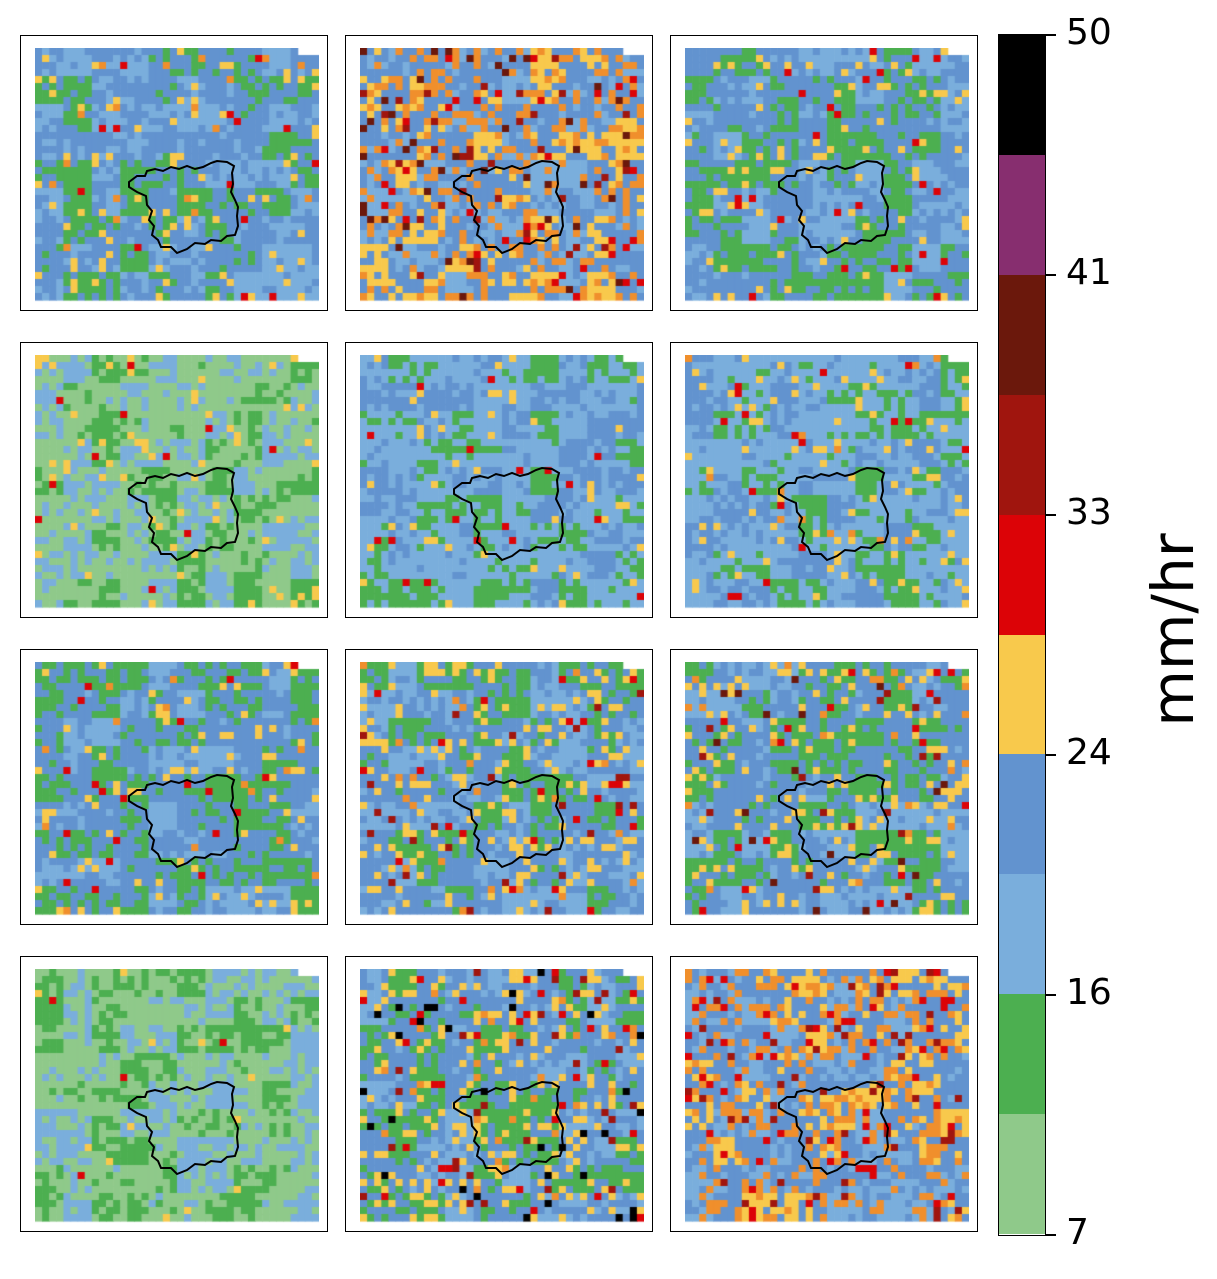 The height and width of the screenshot is (1279, 1217). What do you see at coordinates (1089, 992) in the screenshot?
I see `colorbar-tick-label: 16` at bounding box center [1089, 992].